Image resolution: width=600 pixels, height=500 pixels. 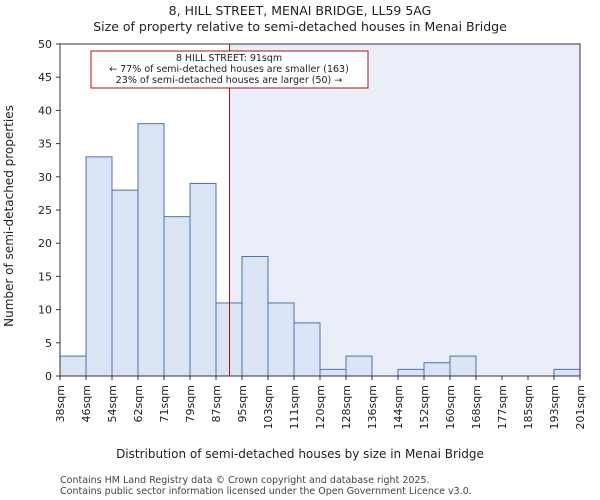 What do you see at coordinates (112, 403) in the screenshot?
I see `x-tick-label: 54sqm` at bounding box center [112, 403].